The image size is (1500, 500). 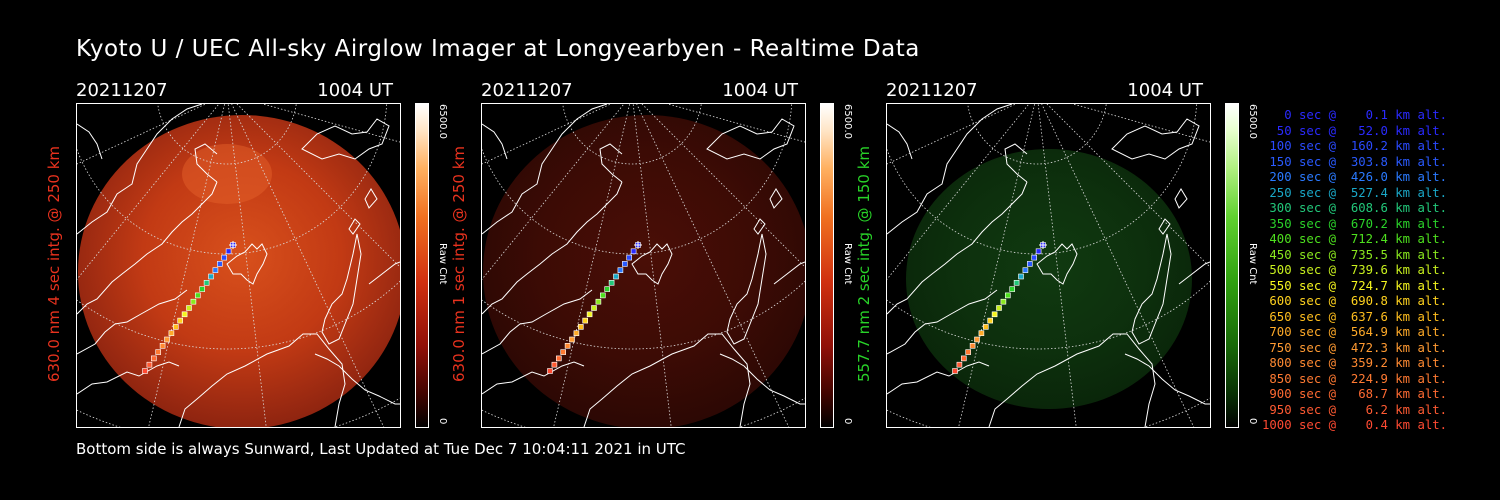 I want to click on colorbar-unit-label: Raw Cnt, so click(x=1252, y=264).